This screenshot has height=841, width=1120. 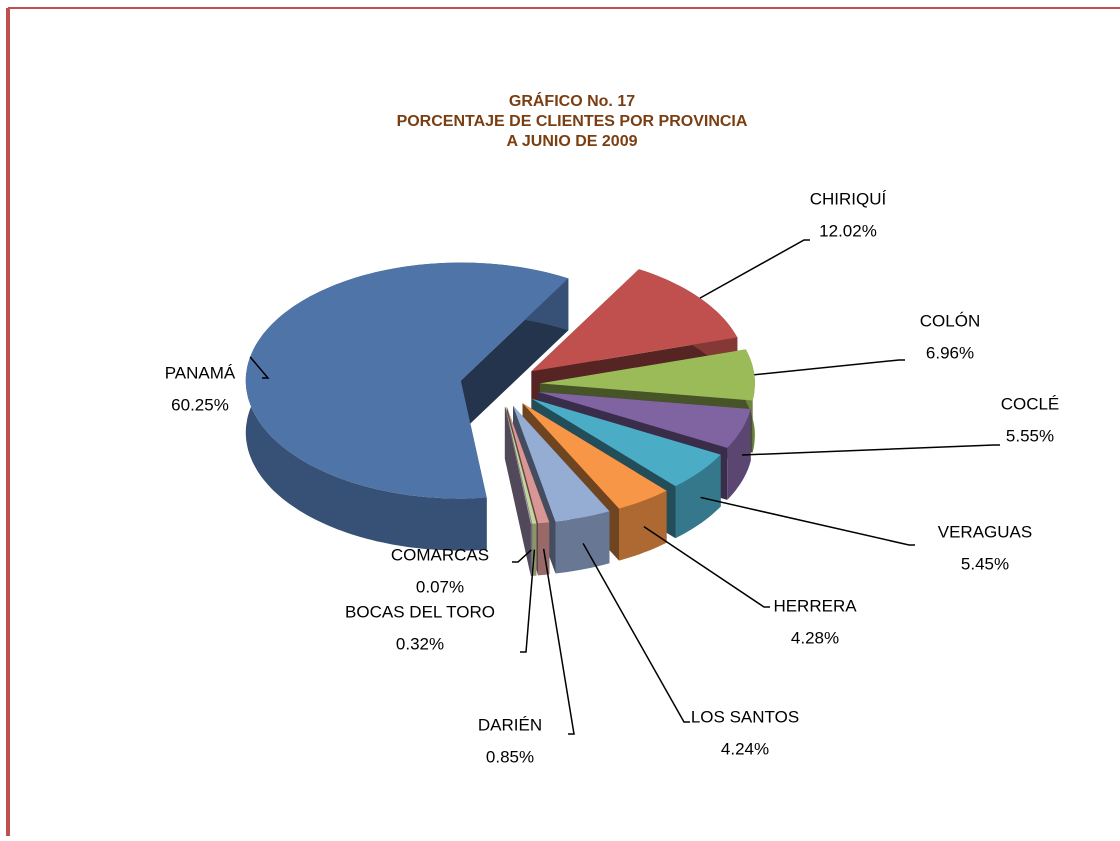 What do you see at coordinates (200, 404) in the screenshot?
I see `slice-value: 60.25%` at bounding box center [200, 404].